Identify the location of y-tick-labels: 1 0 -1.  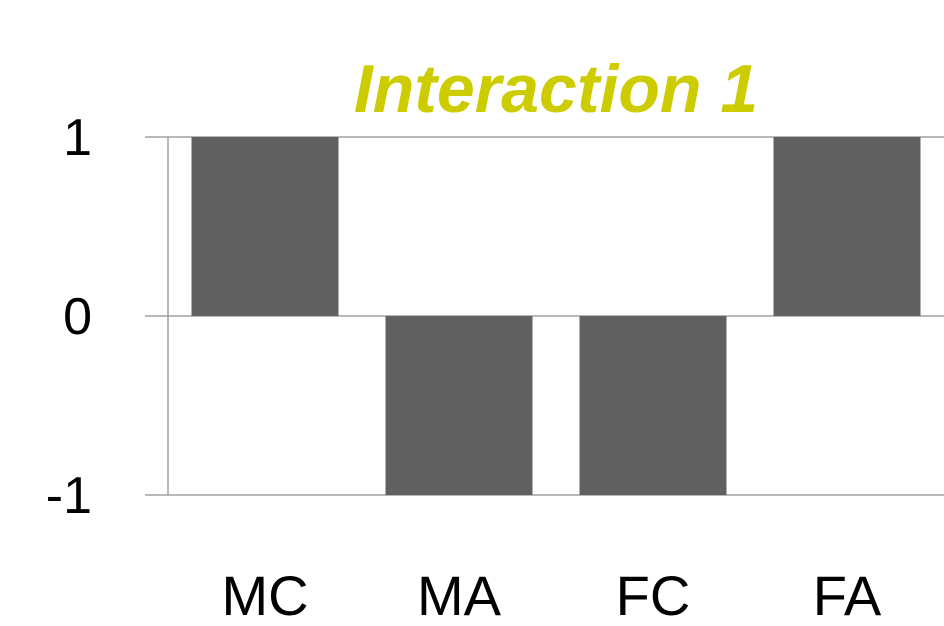
(69, 317).